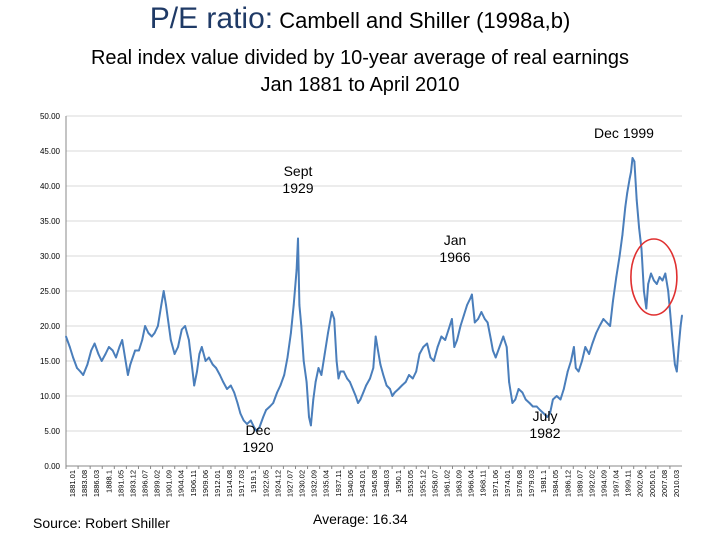  Describe the element at coordinates (257, 447) in the screenshot. I see `annotation-label-year: 1920` at that location.